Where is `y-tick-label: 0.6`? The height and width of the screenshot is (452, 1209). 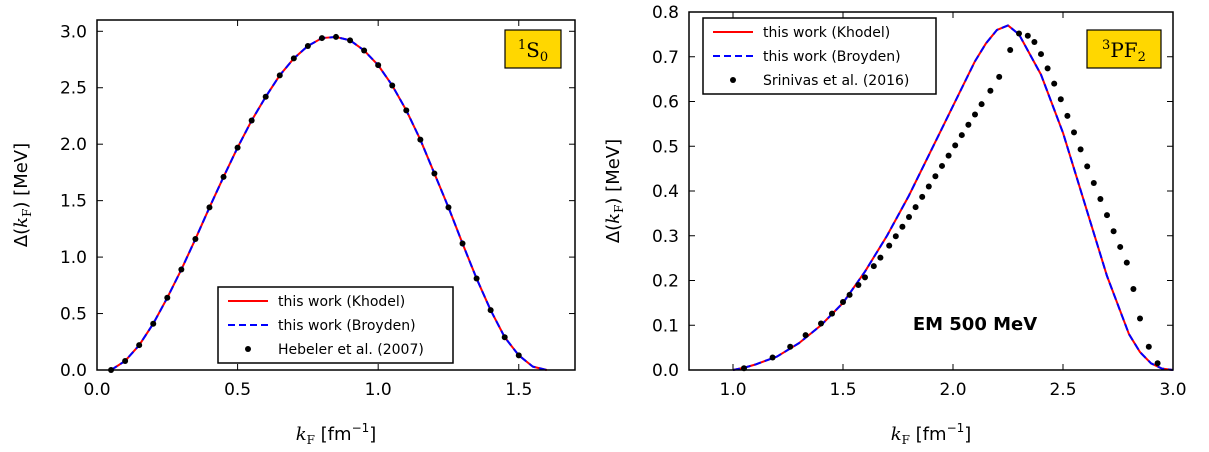 y-tick-label: 0.6 is located at coordinates (665, 103).